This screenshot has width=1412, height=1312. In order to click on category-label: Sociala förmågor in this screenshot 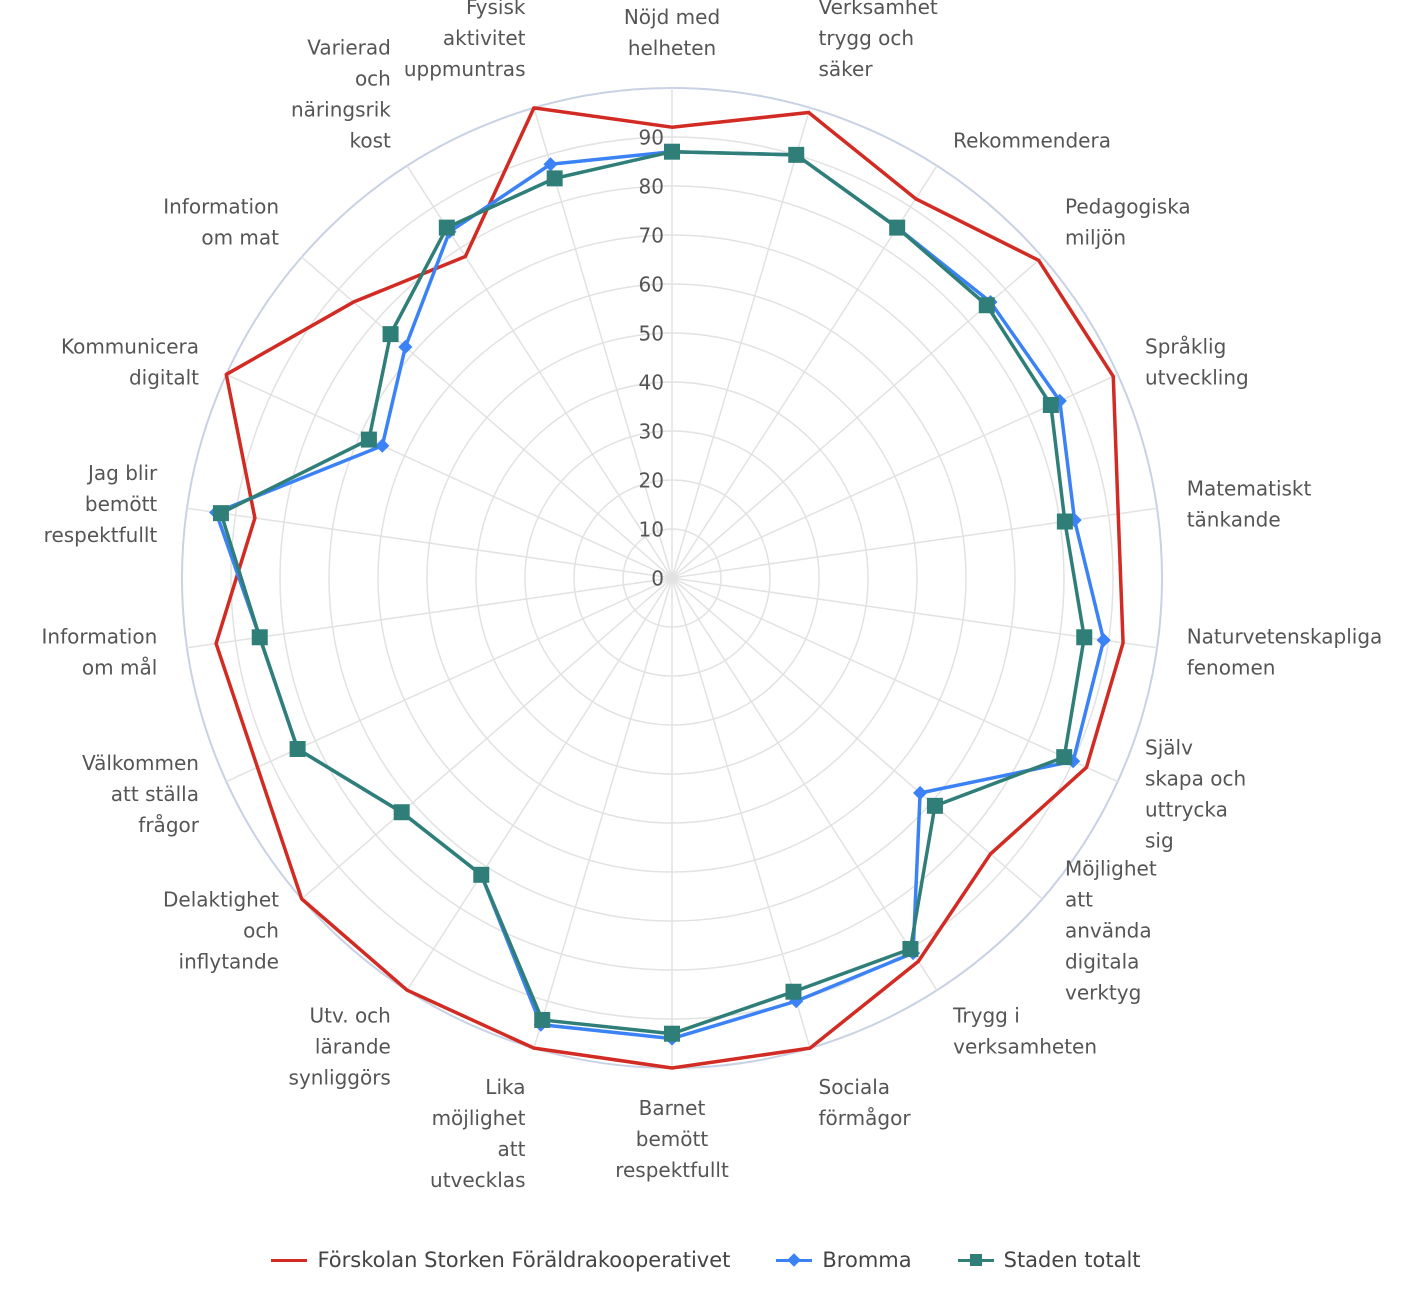, I will do `click(865, 1102)`.